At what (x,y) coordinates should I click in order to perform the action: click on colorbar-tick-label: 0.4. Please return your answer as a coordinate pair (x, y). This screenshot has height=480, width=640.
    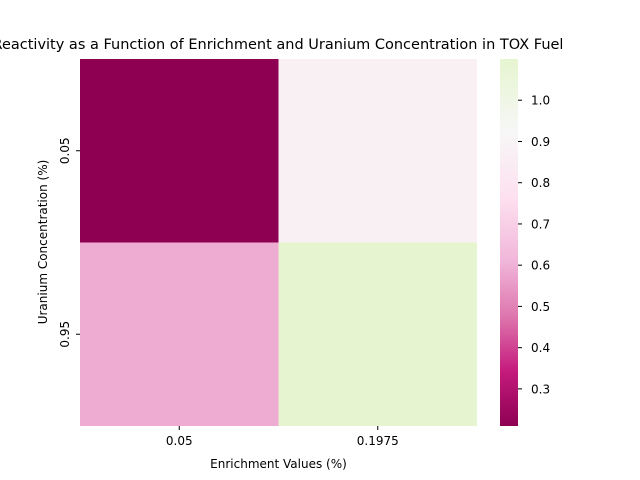
    Looking at the image, I should click on (540, 348).